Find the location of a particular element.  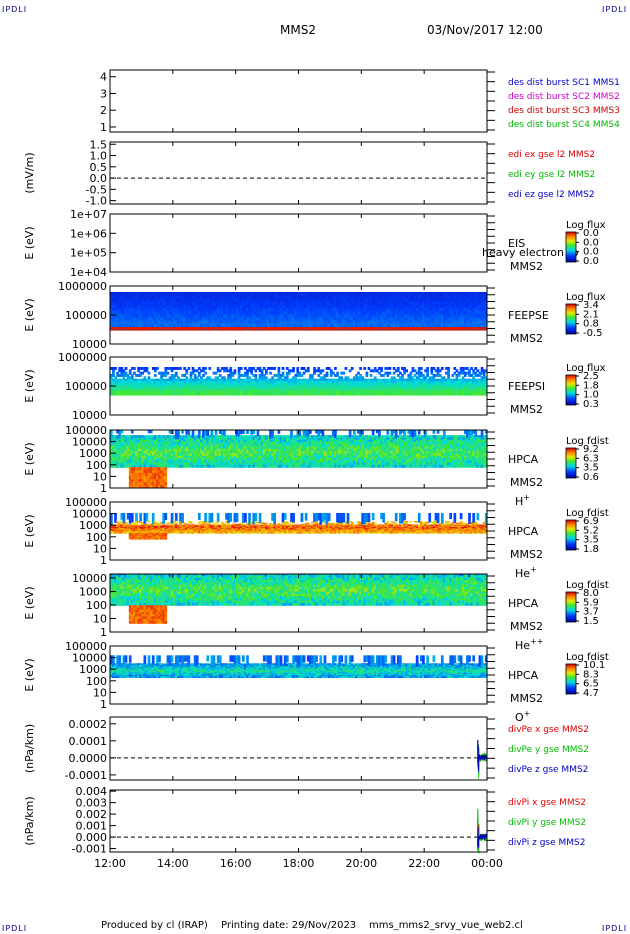

y-tick-label: -1.0 is located at coordinates (96, 201).